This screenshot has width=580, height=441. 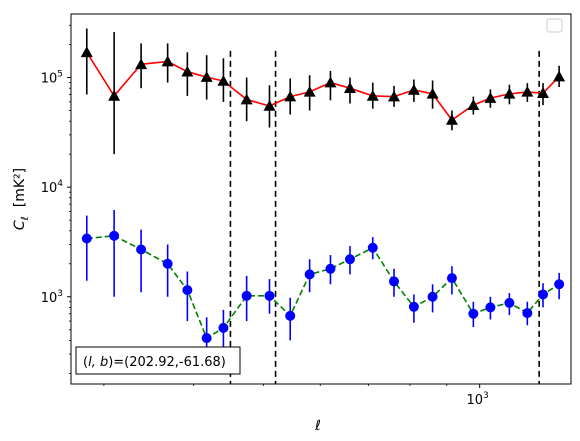 I want to click on y-tick-label: 104, so click(x=52, y=187).